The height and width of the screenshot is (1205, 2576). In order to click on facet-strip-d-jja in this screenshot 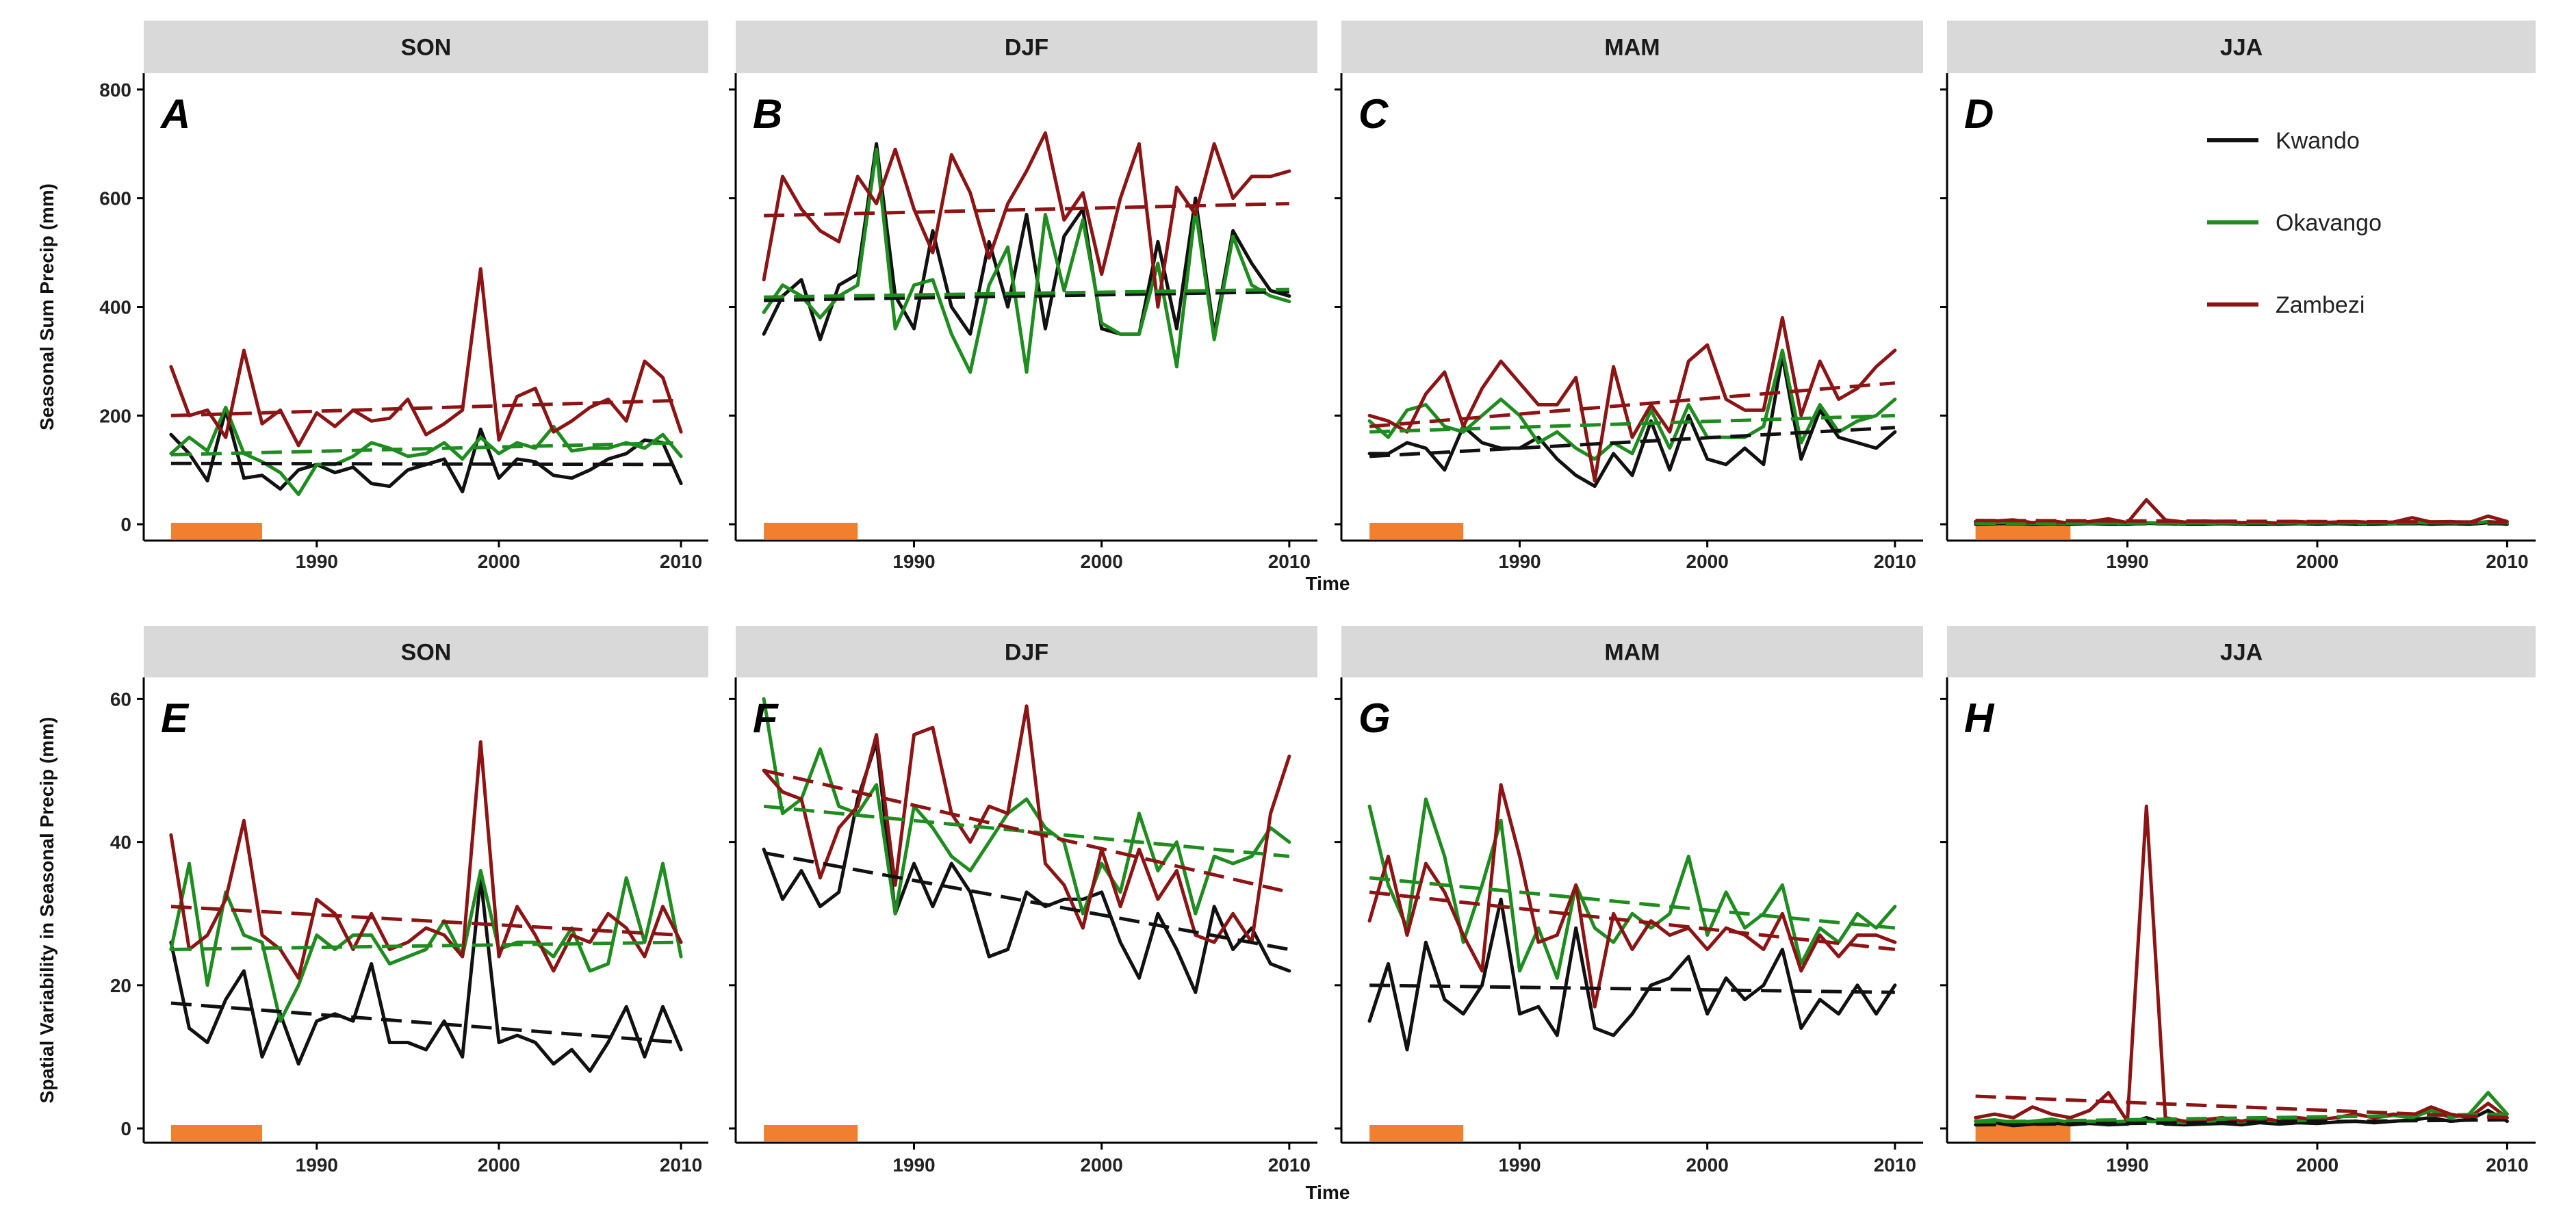, I will do `click(2241, 47)`.